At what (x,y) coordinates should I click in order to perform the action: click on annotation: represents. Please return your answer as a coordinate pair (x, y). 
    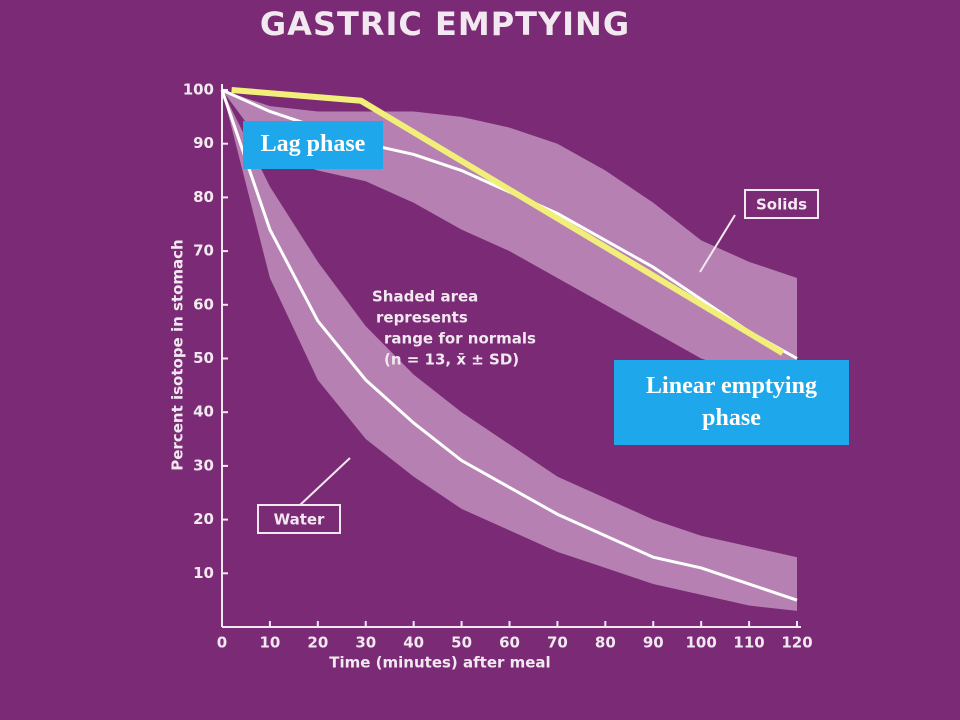
    Looking at the image, I should click on (422, 318).